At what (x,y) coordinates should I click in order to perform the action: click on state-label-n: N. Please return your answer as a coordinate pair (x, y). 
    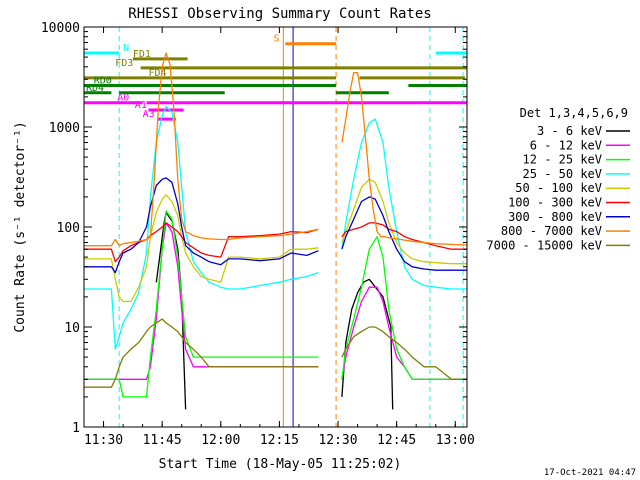
    Looking at the image, I should click on (126, 48).